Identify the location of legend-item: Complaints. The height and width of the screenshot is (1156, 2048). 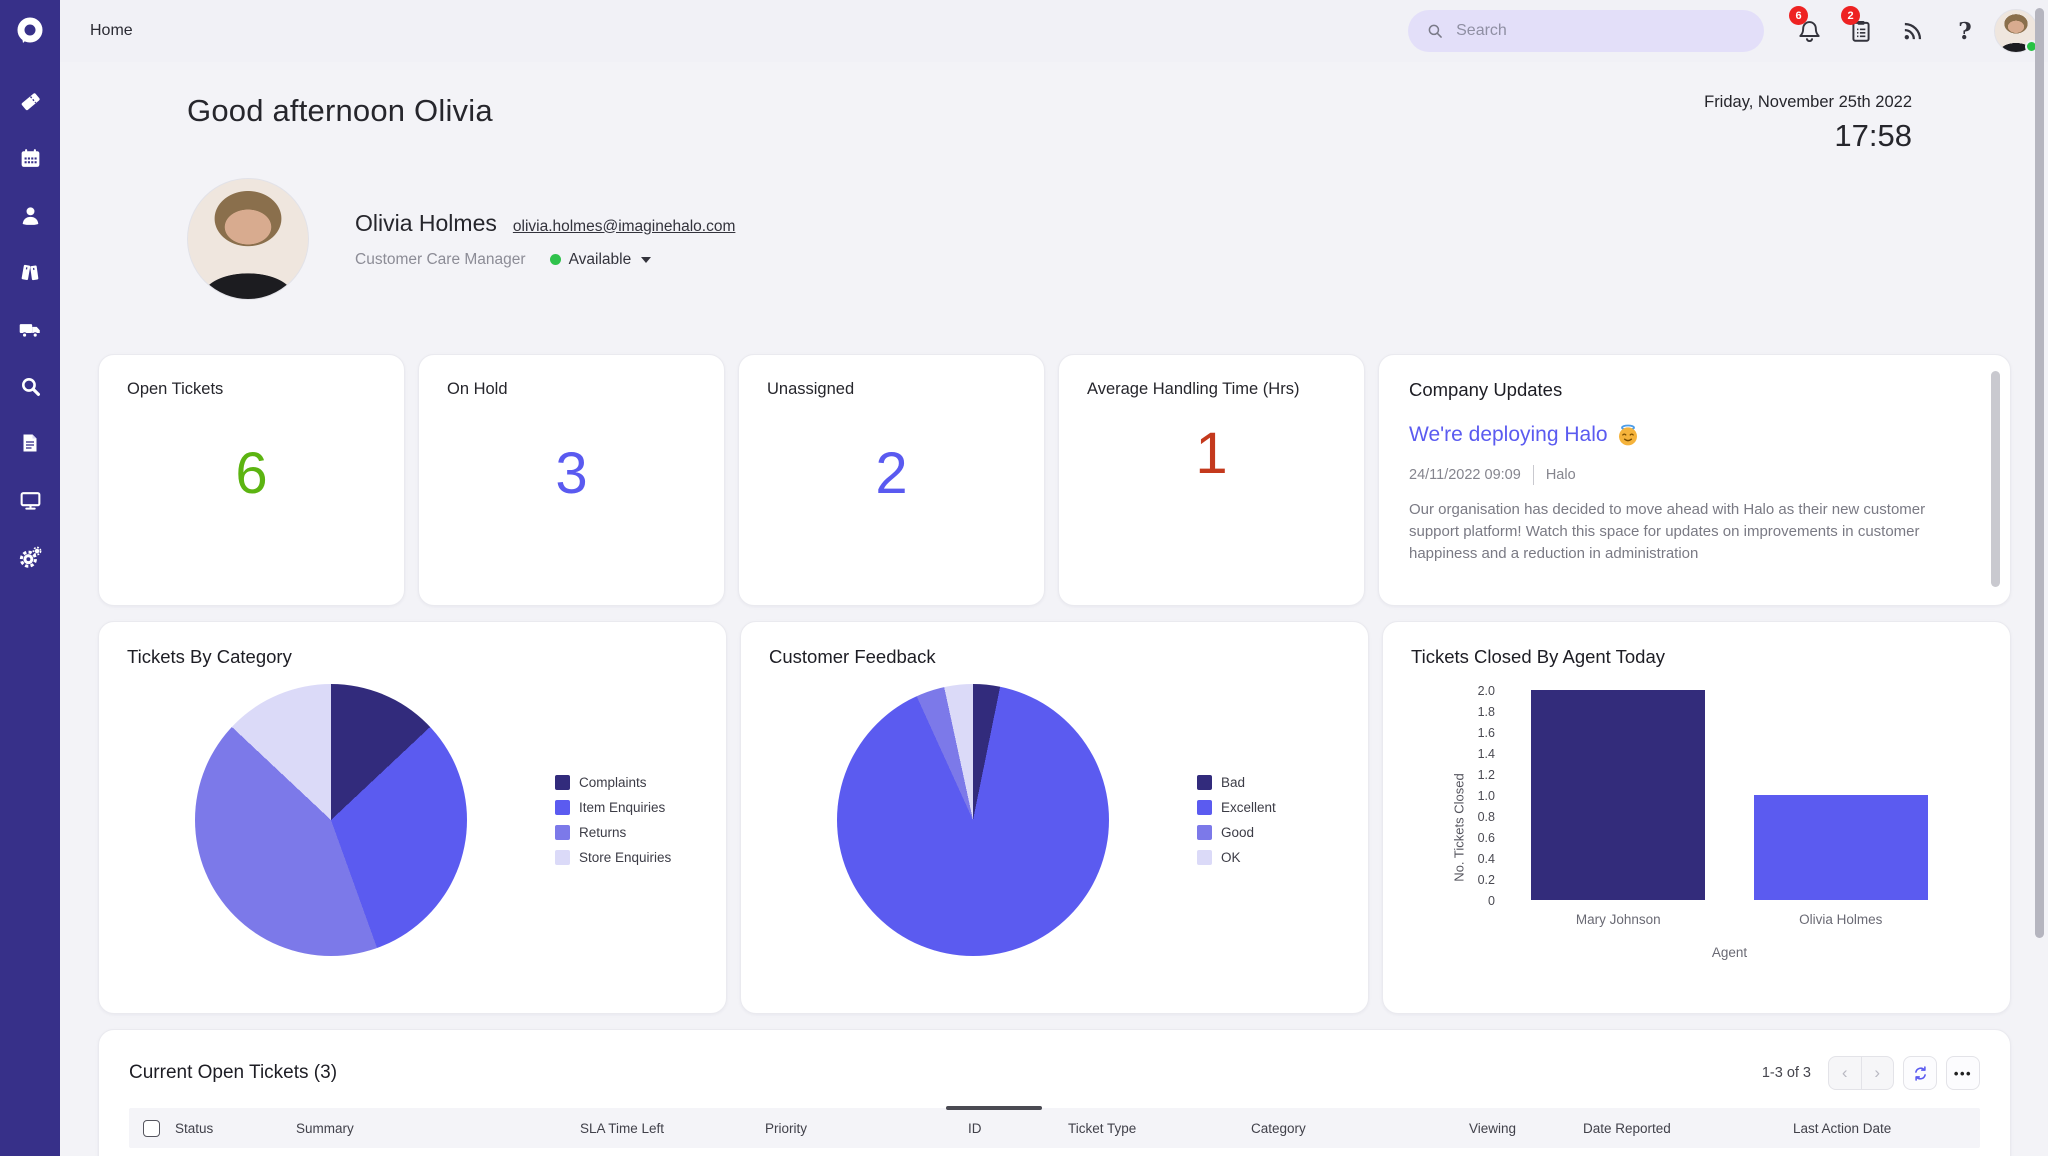
(613, 782).